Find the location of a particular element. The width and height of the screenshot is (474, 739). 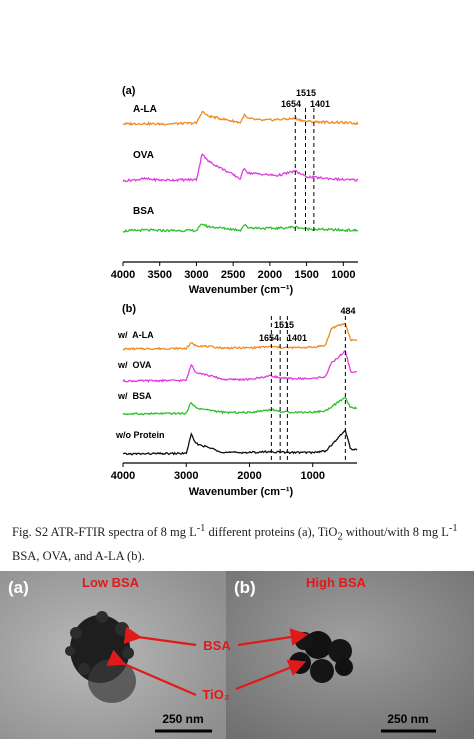

chart-a-annot-1654: 1654 is located at coordinates (291, 104).